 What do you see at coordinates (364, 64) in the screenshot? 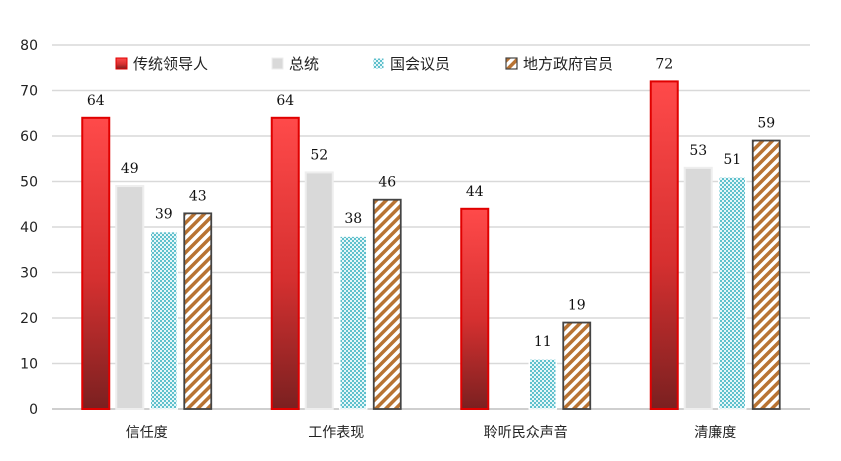
I see `legend: 传统领导人 总统 国会议员 地方政府官员` at bounding box center [364, 64].